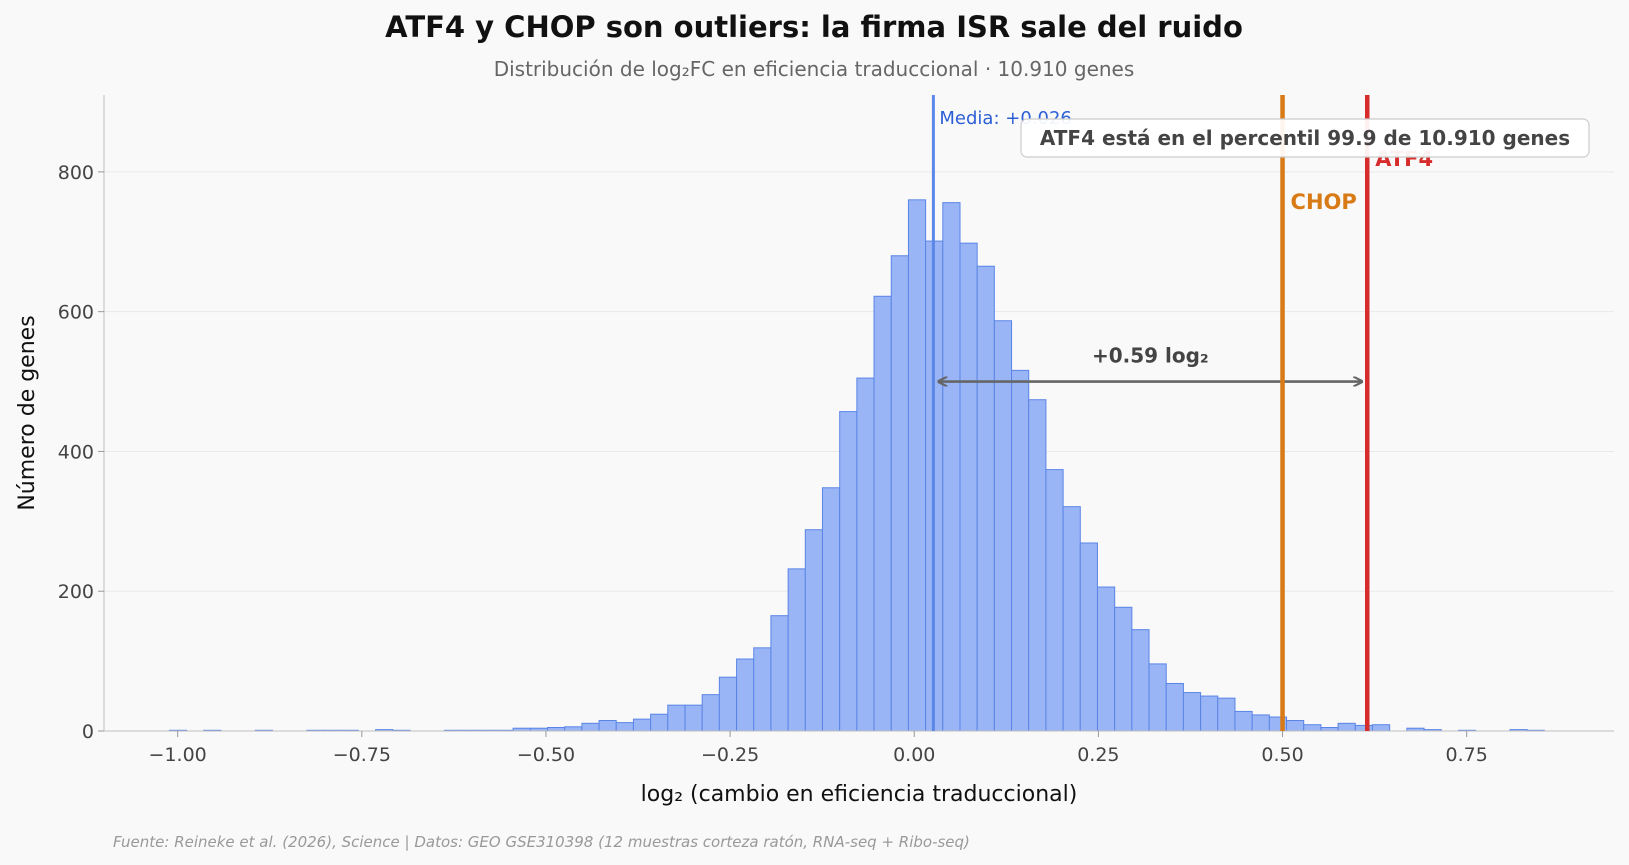 The image size is (1629, 865). What do you see at coordinates (546, 755) in the screenshot?
I see `x-tick-label: −0.50` at bounding box center [546, 755].